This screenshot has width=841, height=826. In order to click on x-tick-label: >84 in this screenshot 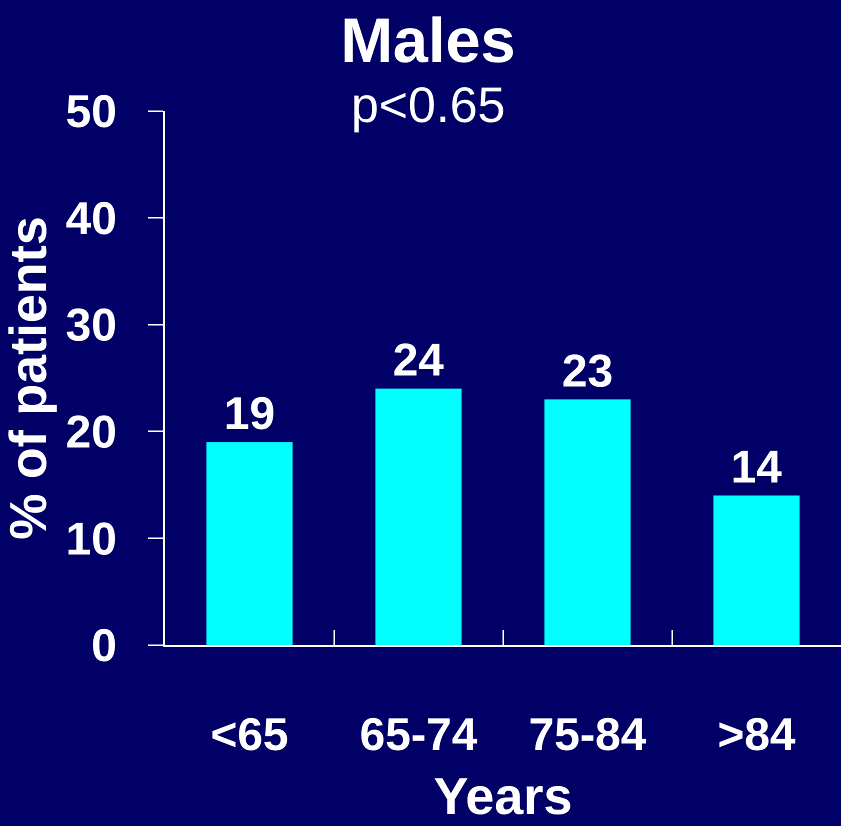, I will do `click(756, 734)`.